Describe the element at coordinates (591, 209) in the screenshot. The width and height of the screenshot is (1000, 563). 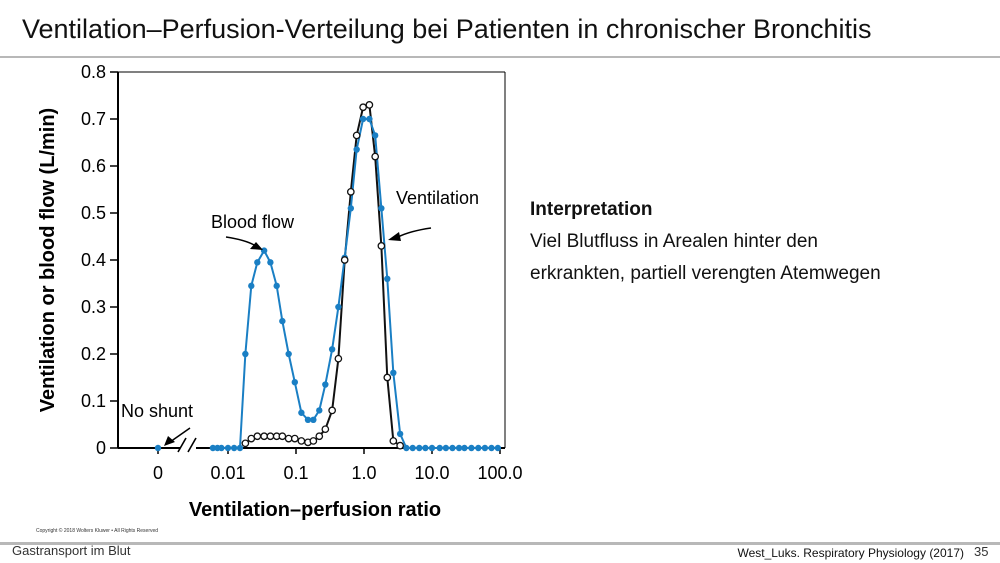
I see `interpretation-heading: Interpretation` at that location.